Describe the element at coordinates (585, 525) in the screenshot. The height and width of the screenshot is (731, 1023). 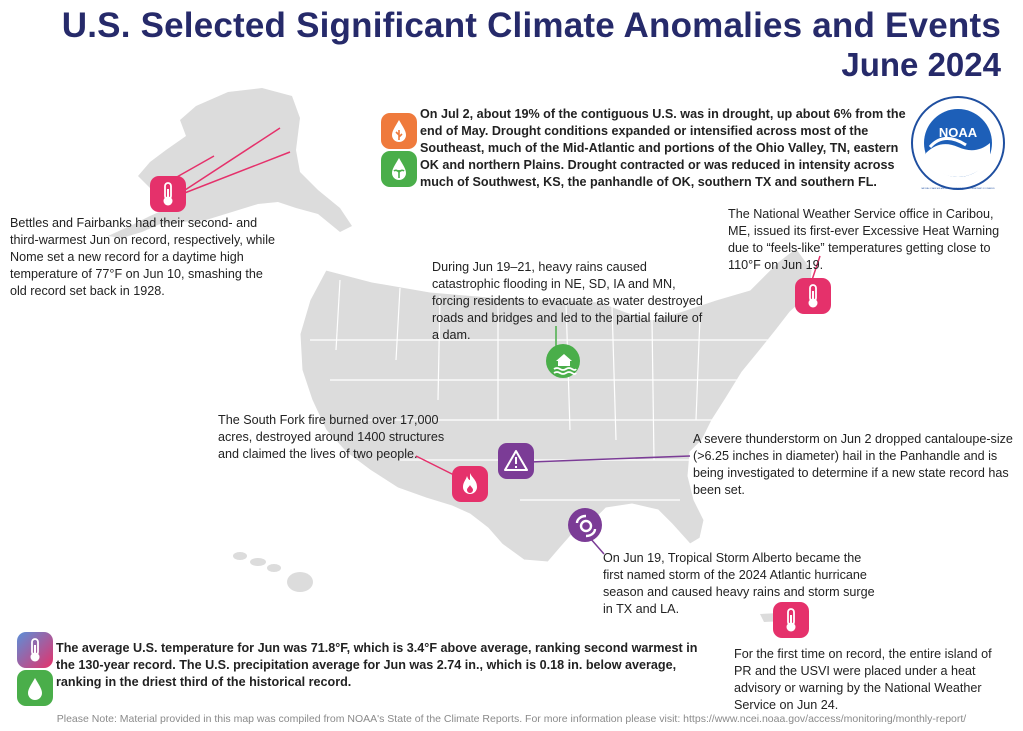
I see `tropical-storm-icon` at that location.